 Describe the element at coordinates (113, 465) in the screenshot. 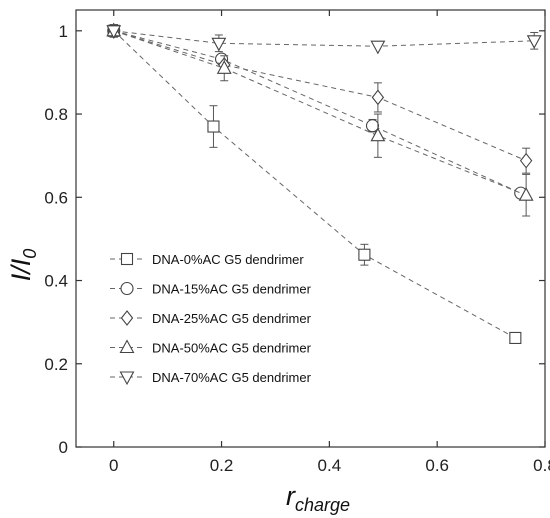

I see `x-tick-label: 0` at that location.